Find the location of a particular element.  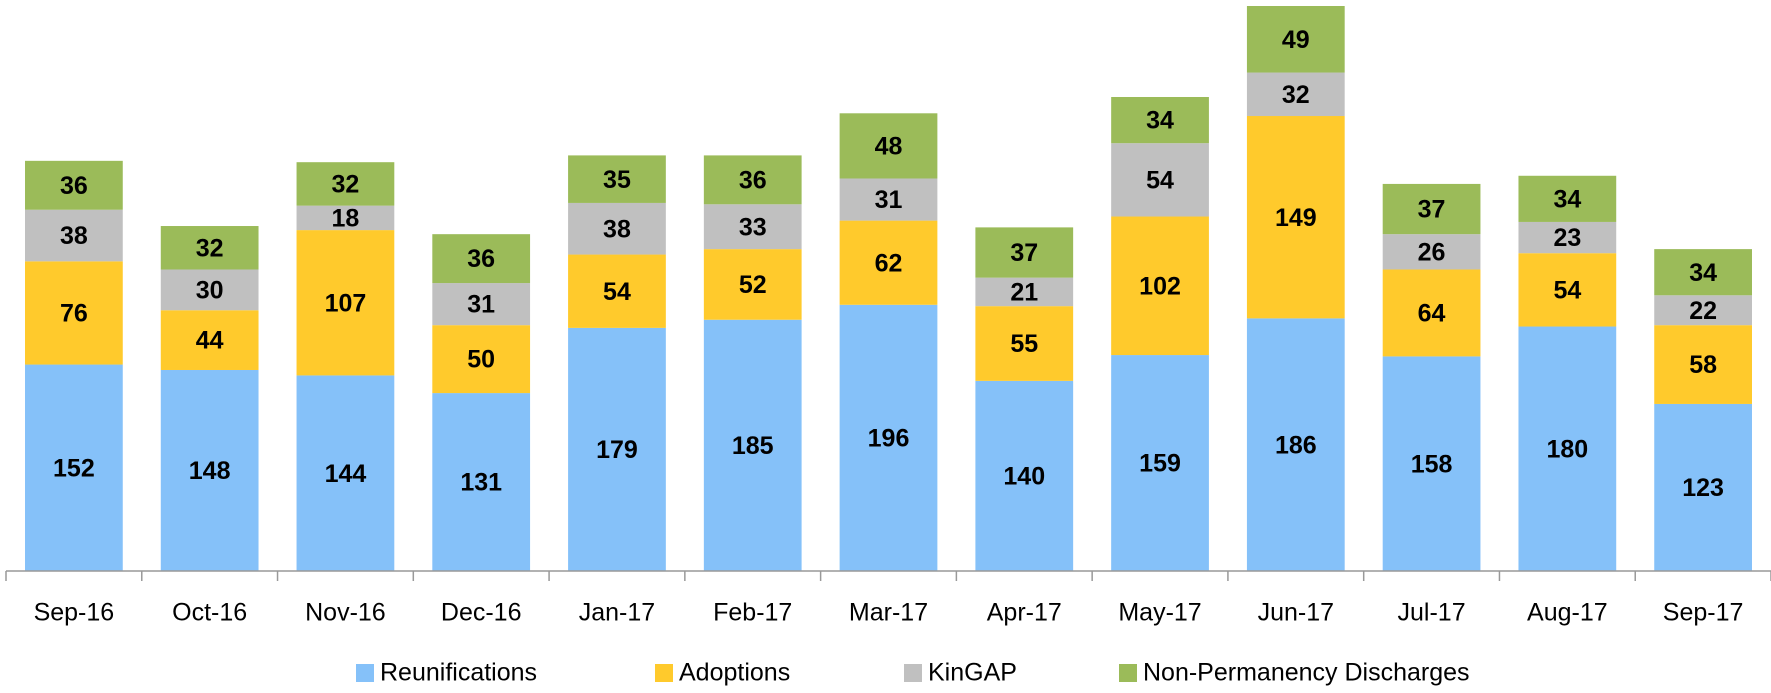

data-label: 107 is located at coordinates (346, 303).